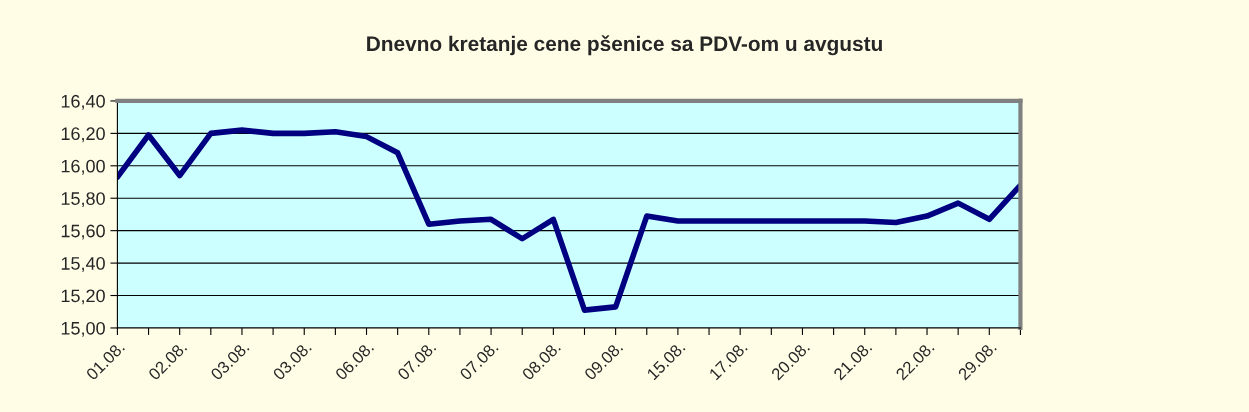 The width and height of the screenshot is (1249, 412). What do you see at coordinates (83, 264) in the screenshot?
I see `y-tick-label: 15,40` at bounding box center [83, 264].